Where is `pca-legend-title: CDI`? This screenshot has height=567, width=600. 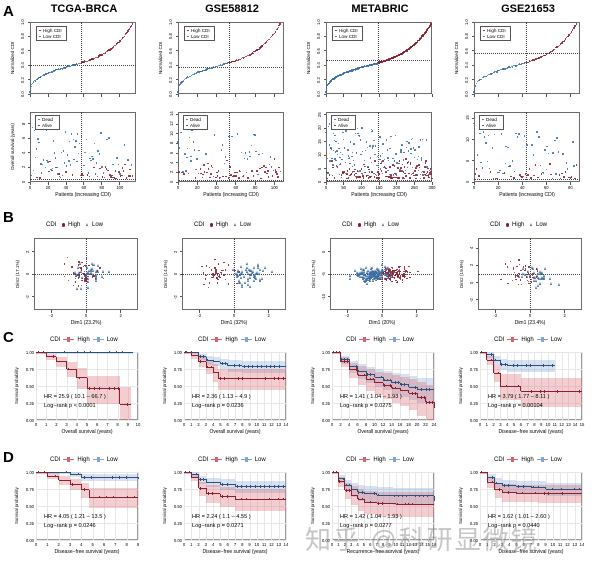
pca-legend-title: CDI is located at coordinates (51, 225).